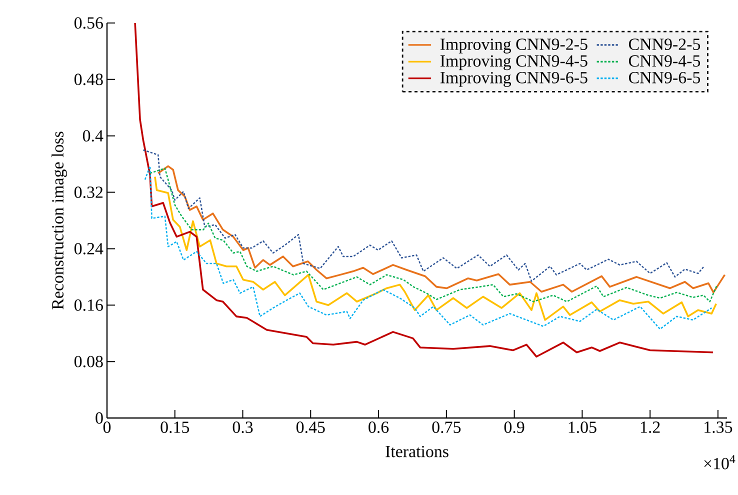  I want to click on legend-label: Improving CNN9-6-5, so click(514, 79).